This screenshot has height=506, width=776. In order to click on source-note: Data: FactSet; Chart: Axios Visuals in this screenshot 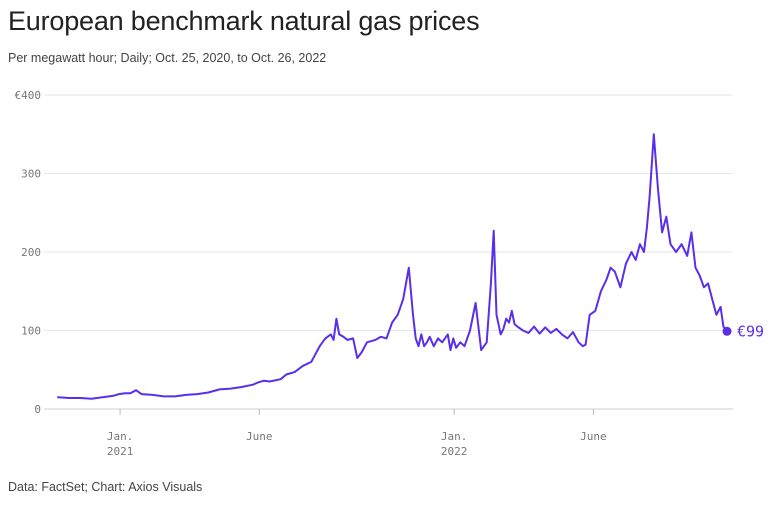, I will do `click(105, 487)`.